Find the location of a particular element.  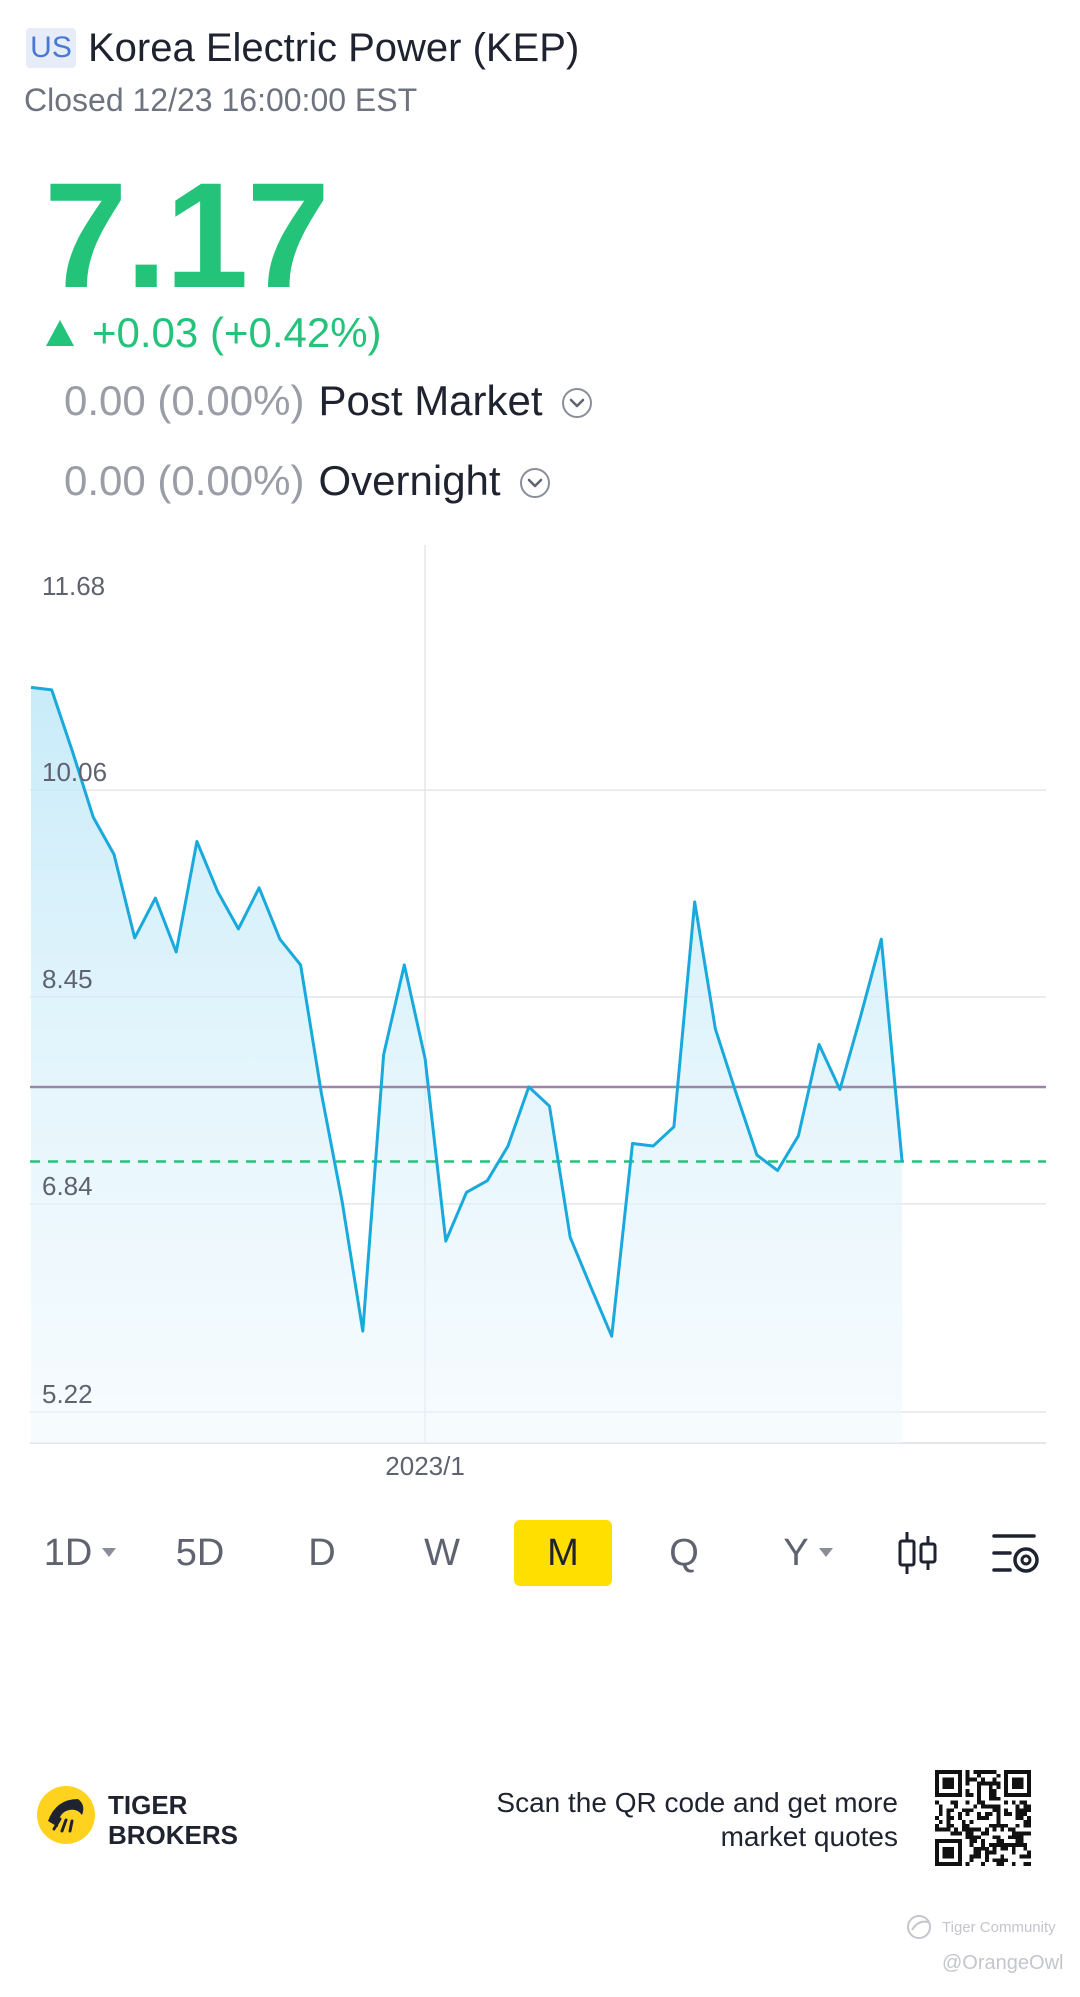

y-tick-label: 11.68 is located at coordinates (73, 586).